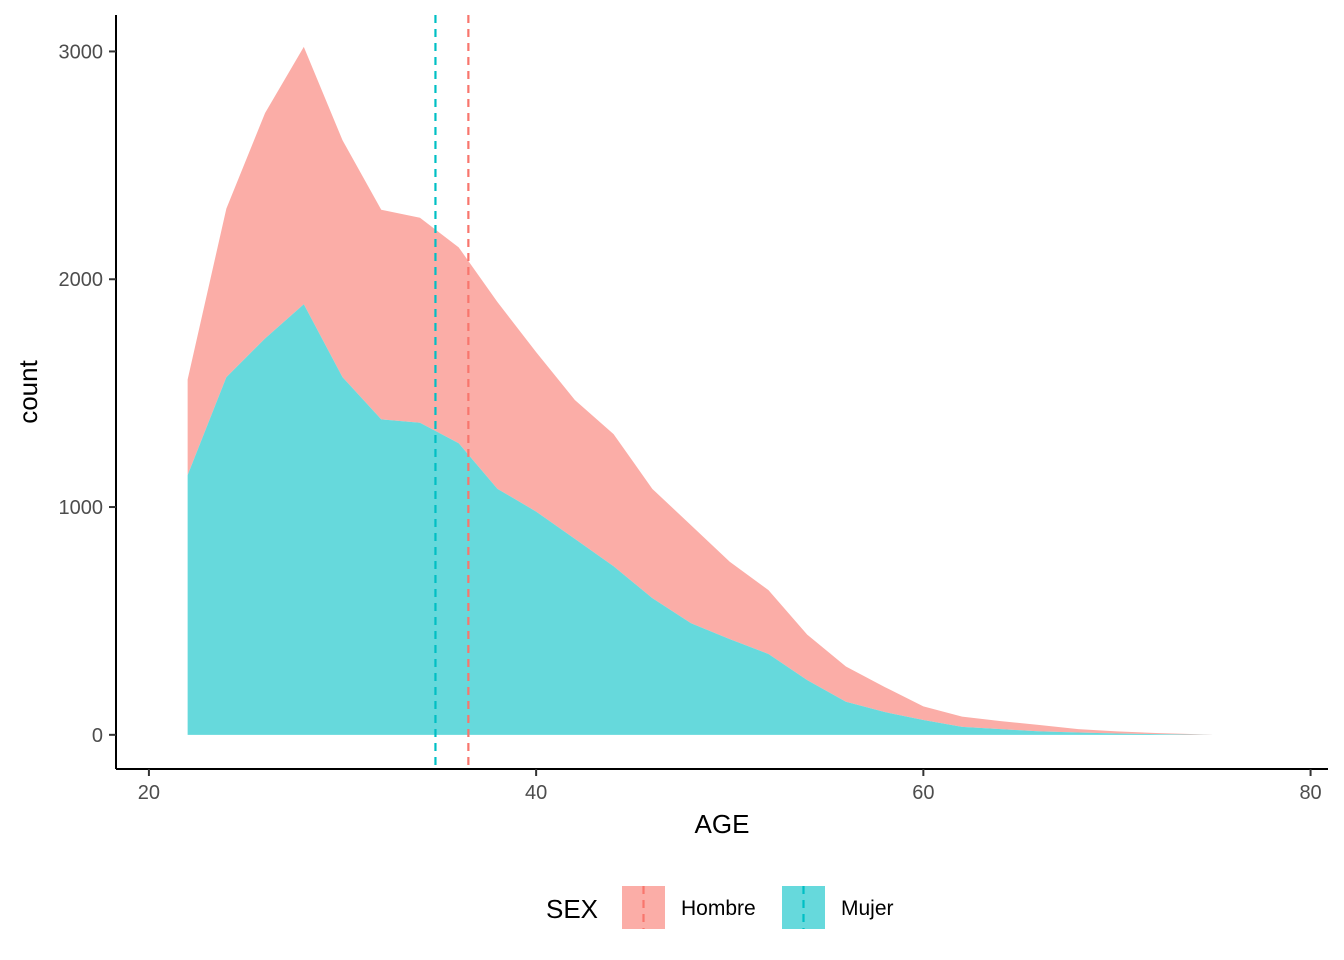  What do you see at coordinates (572, 909) in the screenshot?
I see `legend-title: SEX` at bounding box center [572, 909].